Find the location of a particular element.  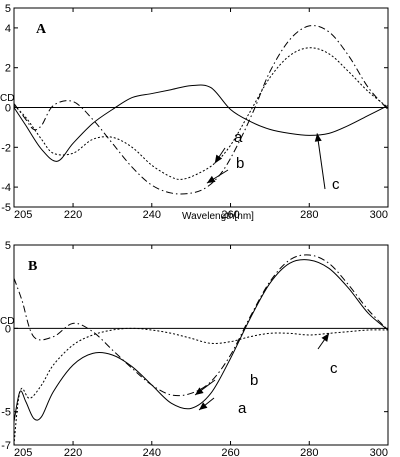

panel-a-annotations: ab c is located at coordinates (273, 161).